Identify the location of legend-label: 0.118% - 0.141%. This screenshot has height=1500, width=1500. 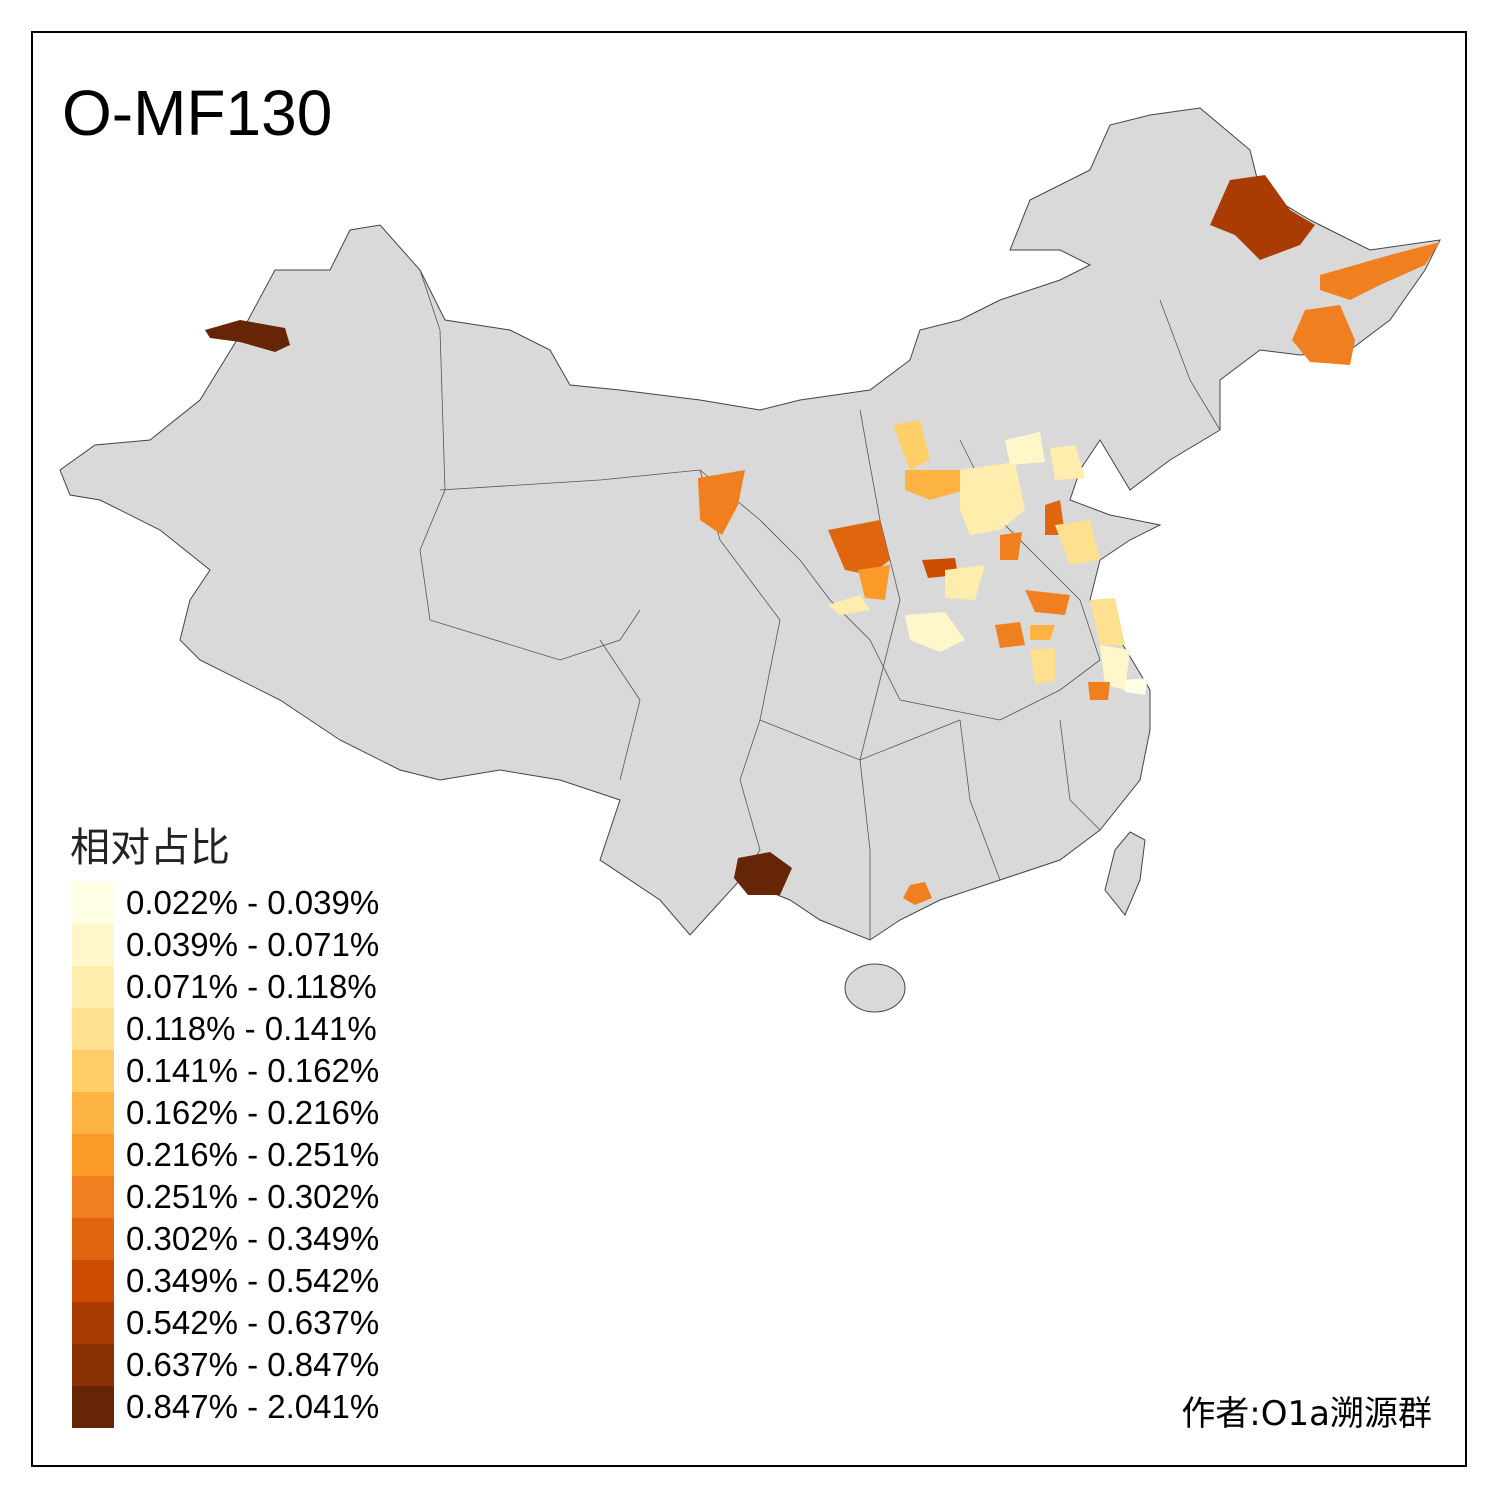
(251, 1028).